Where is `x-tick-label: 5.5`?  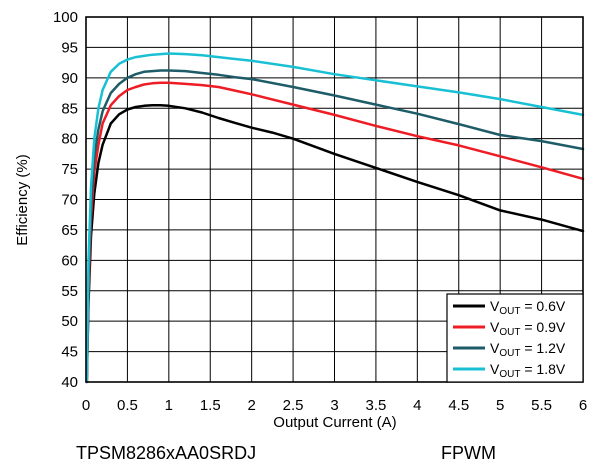
x-tick-label: 5.5 is located at coordinates (541, 405).